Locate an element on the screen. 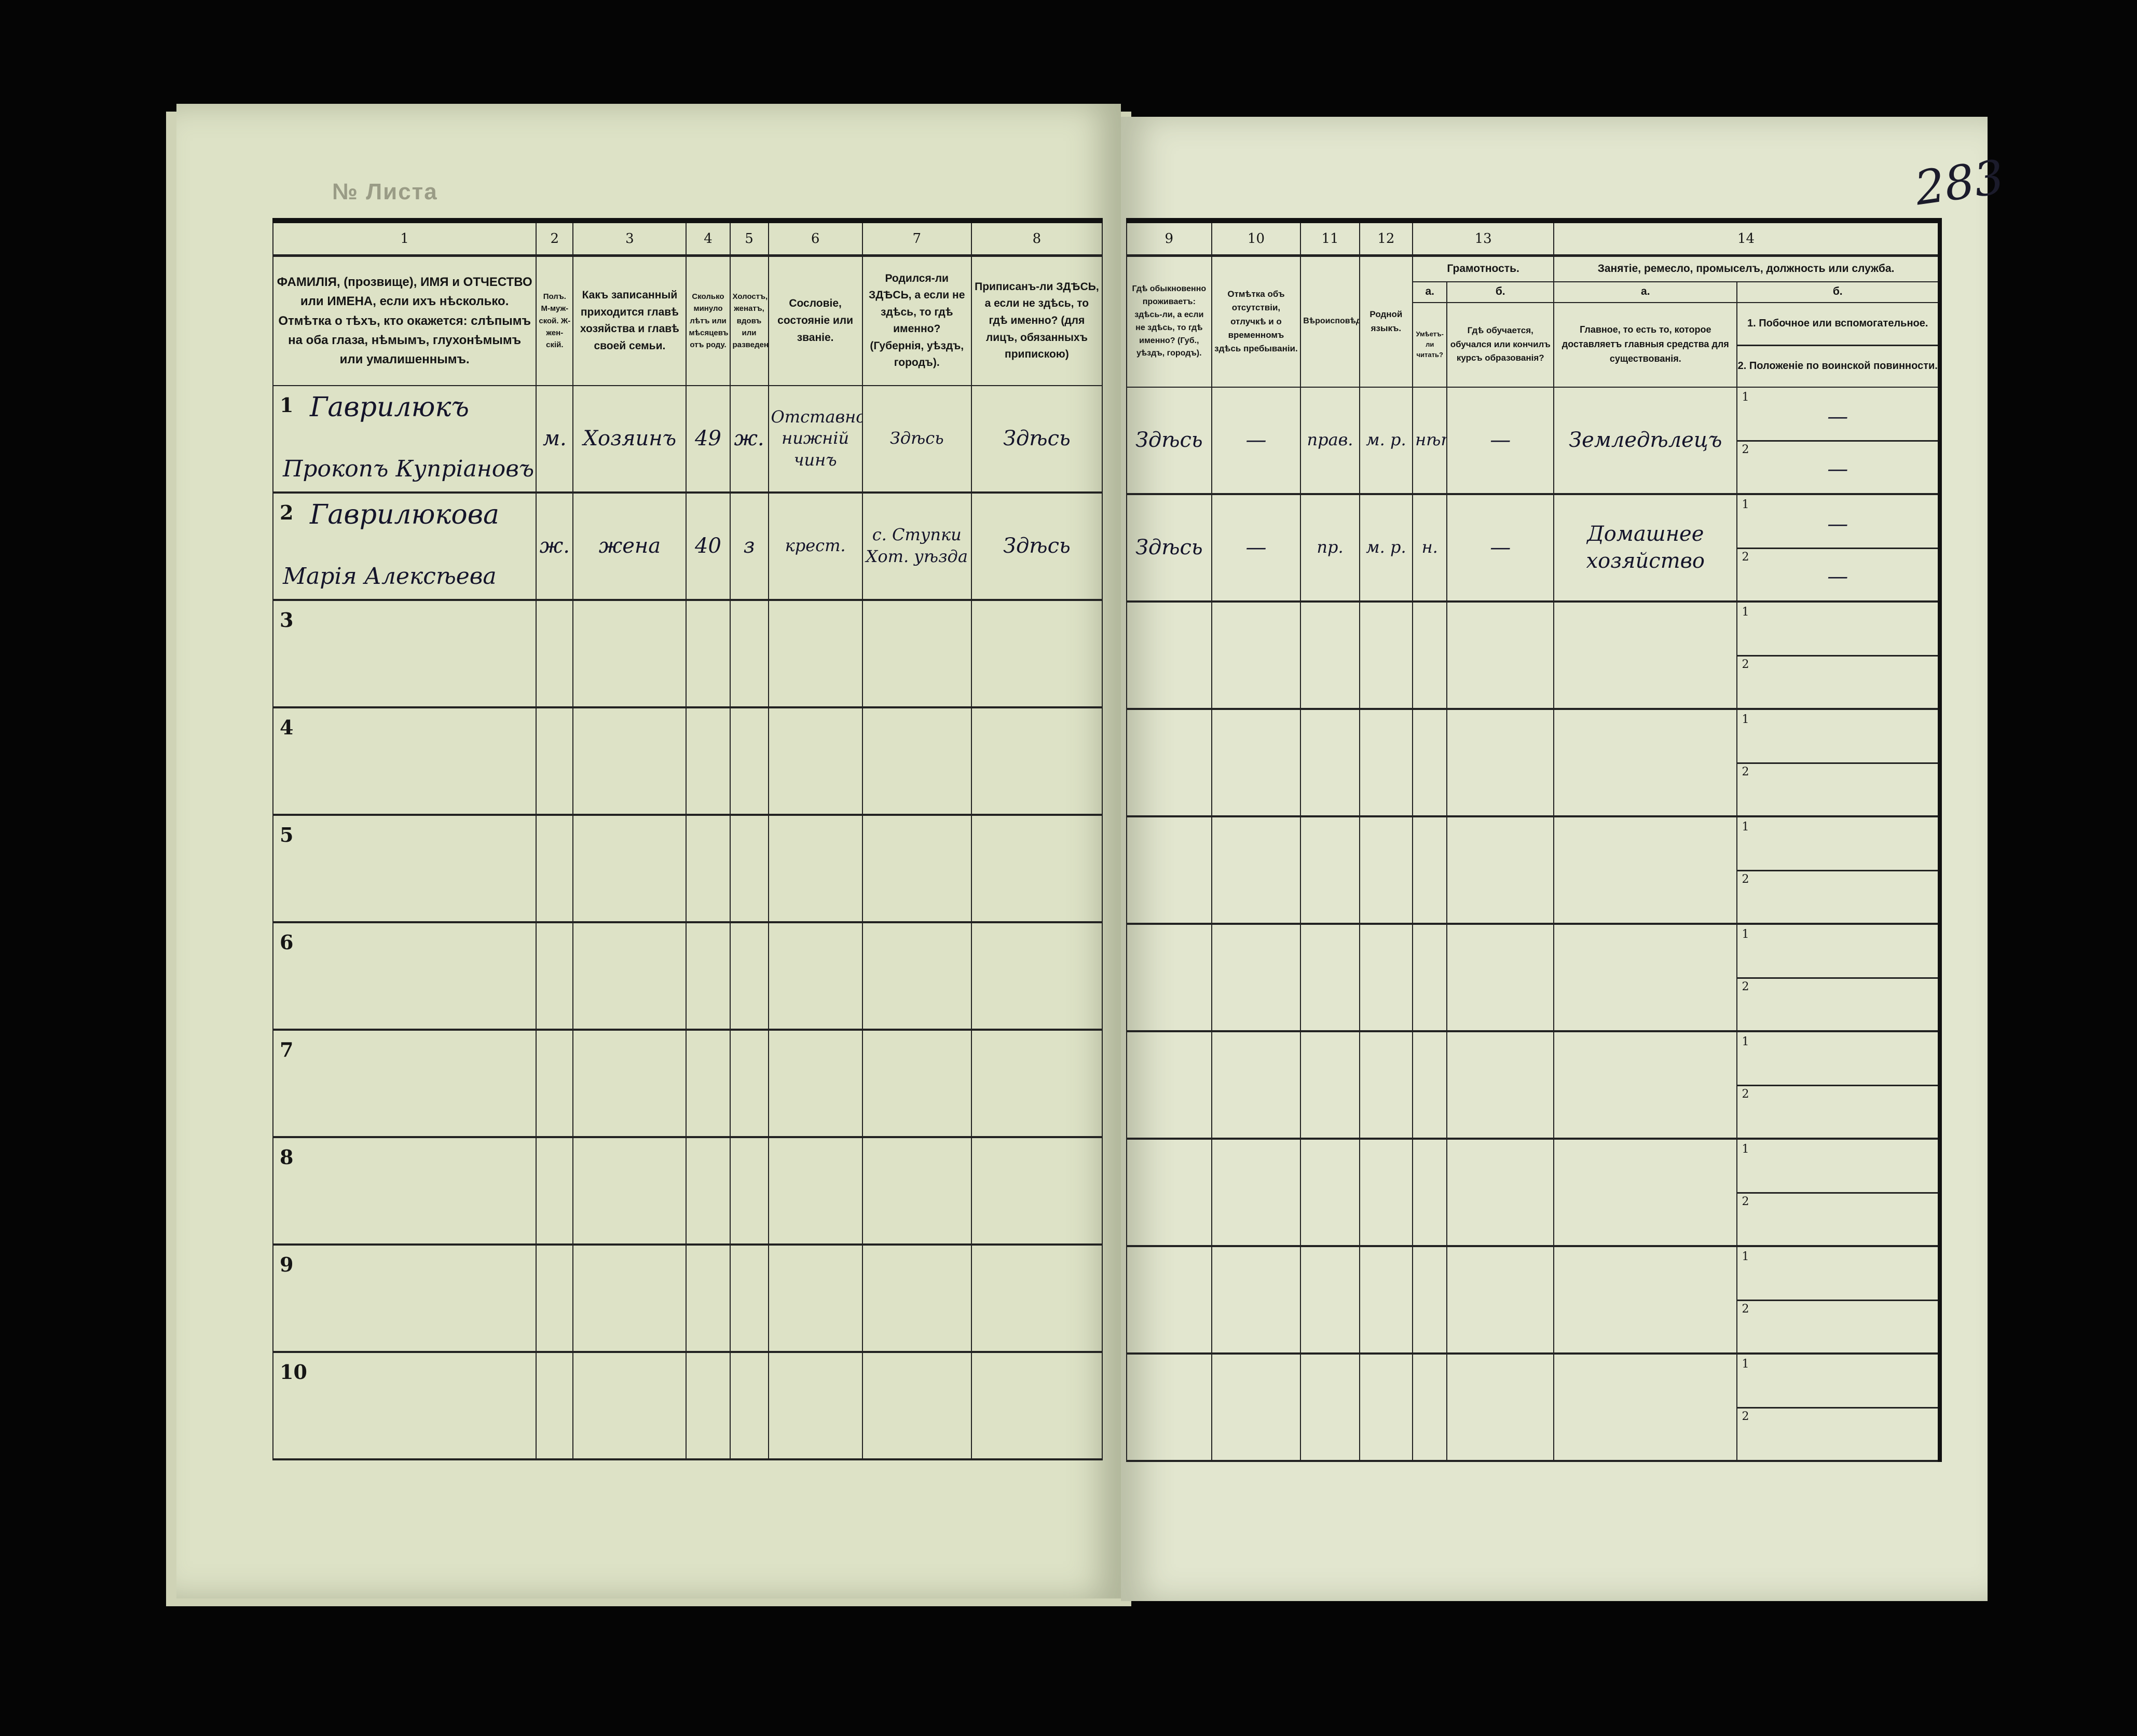 This screenshot has width=2137, height=1736. sub-row-military: 2— is located at coordinates (1838, 466).